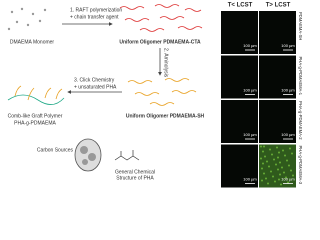 Image resolution: width=320 pixels, height=240 pixels. Describe the element at coordinates (96, 10) in the screenshot. I see `label: 1. RAFT polymerization` at that location.